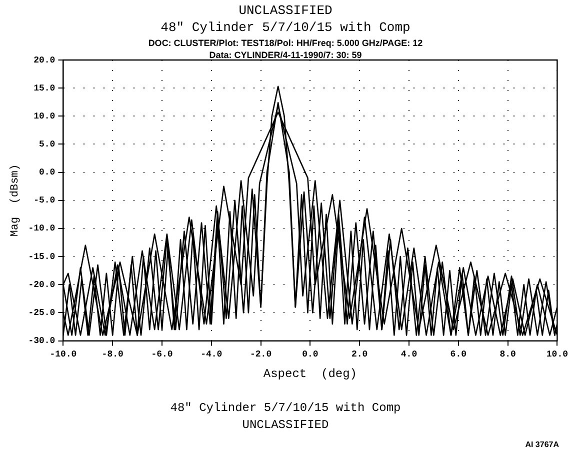  Describe the element at coordinates (286, 28) in the screenshot. I see `chart-title: 48" Cylinder 5/7/10/15 with Comp` at that location.